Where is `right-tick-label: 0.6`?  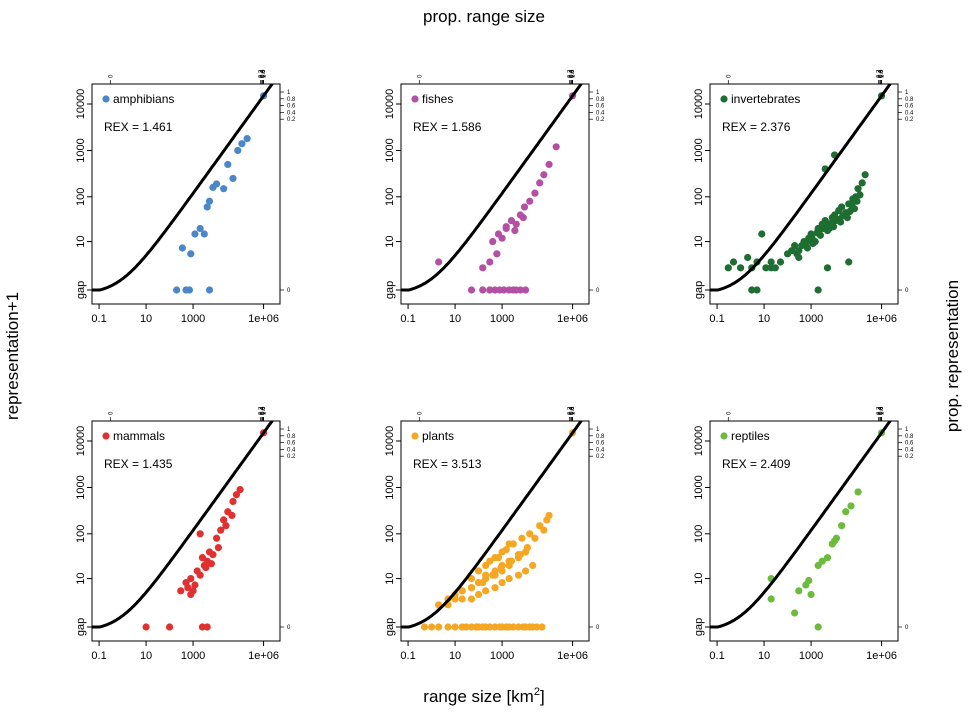 right-tick-label: 0.6 is located at coordinates (600, 107).